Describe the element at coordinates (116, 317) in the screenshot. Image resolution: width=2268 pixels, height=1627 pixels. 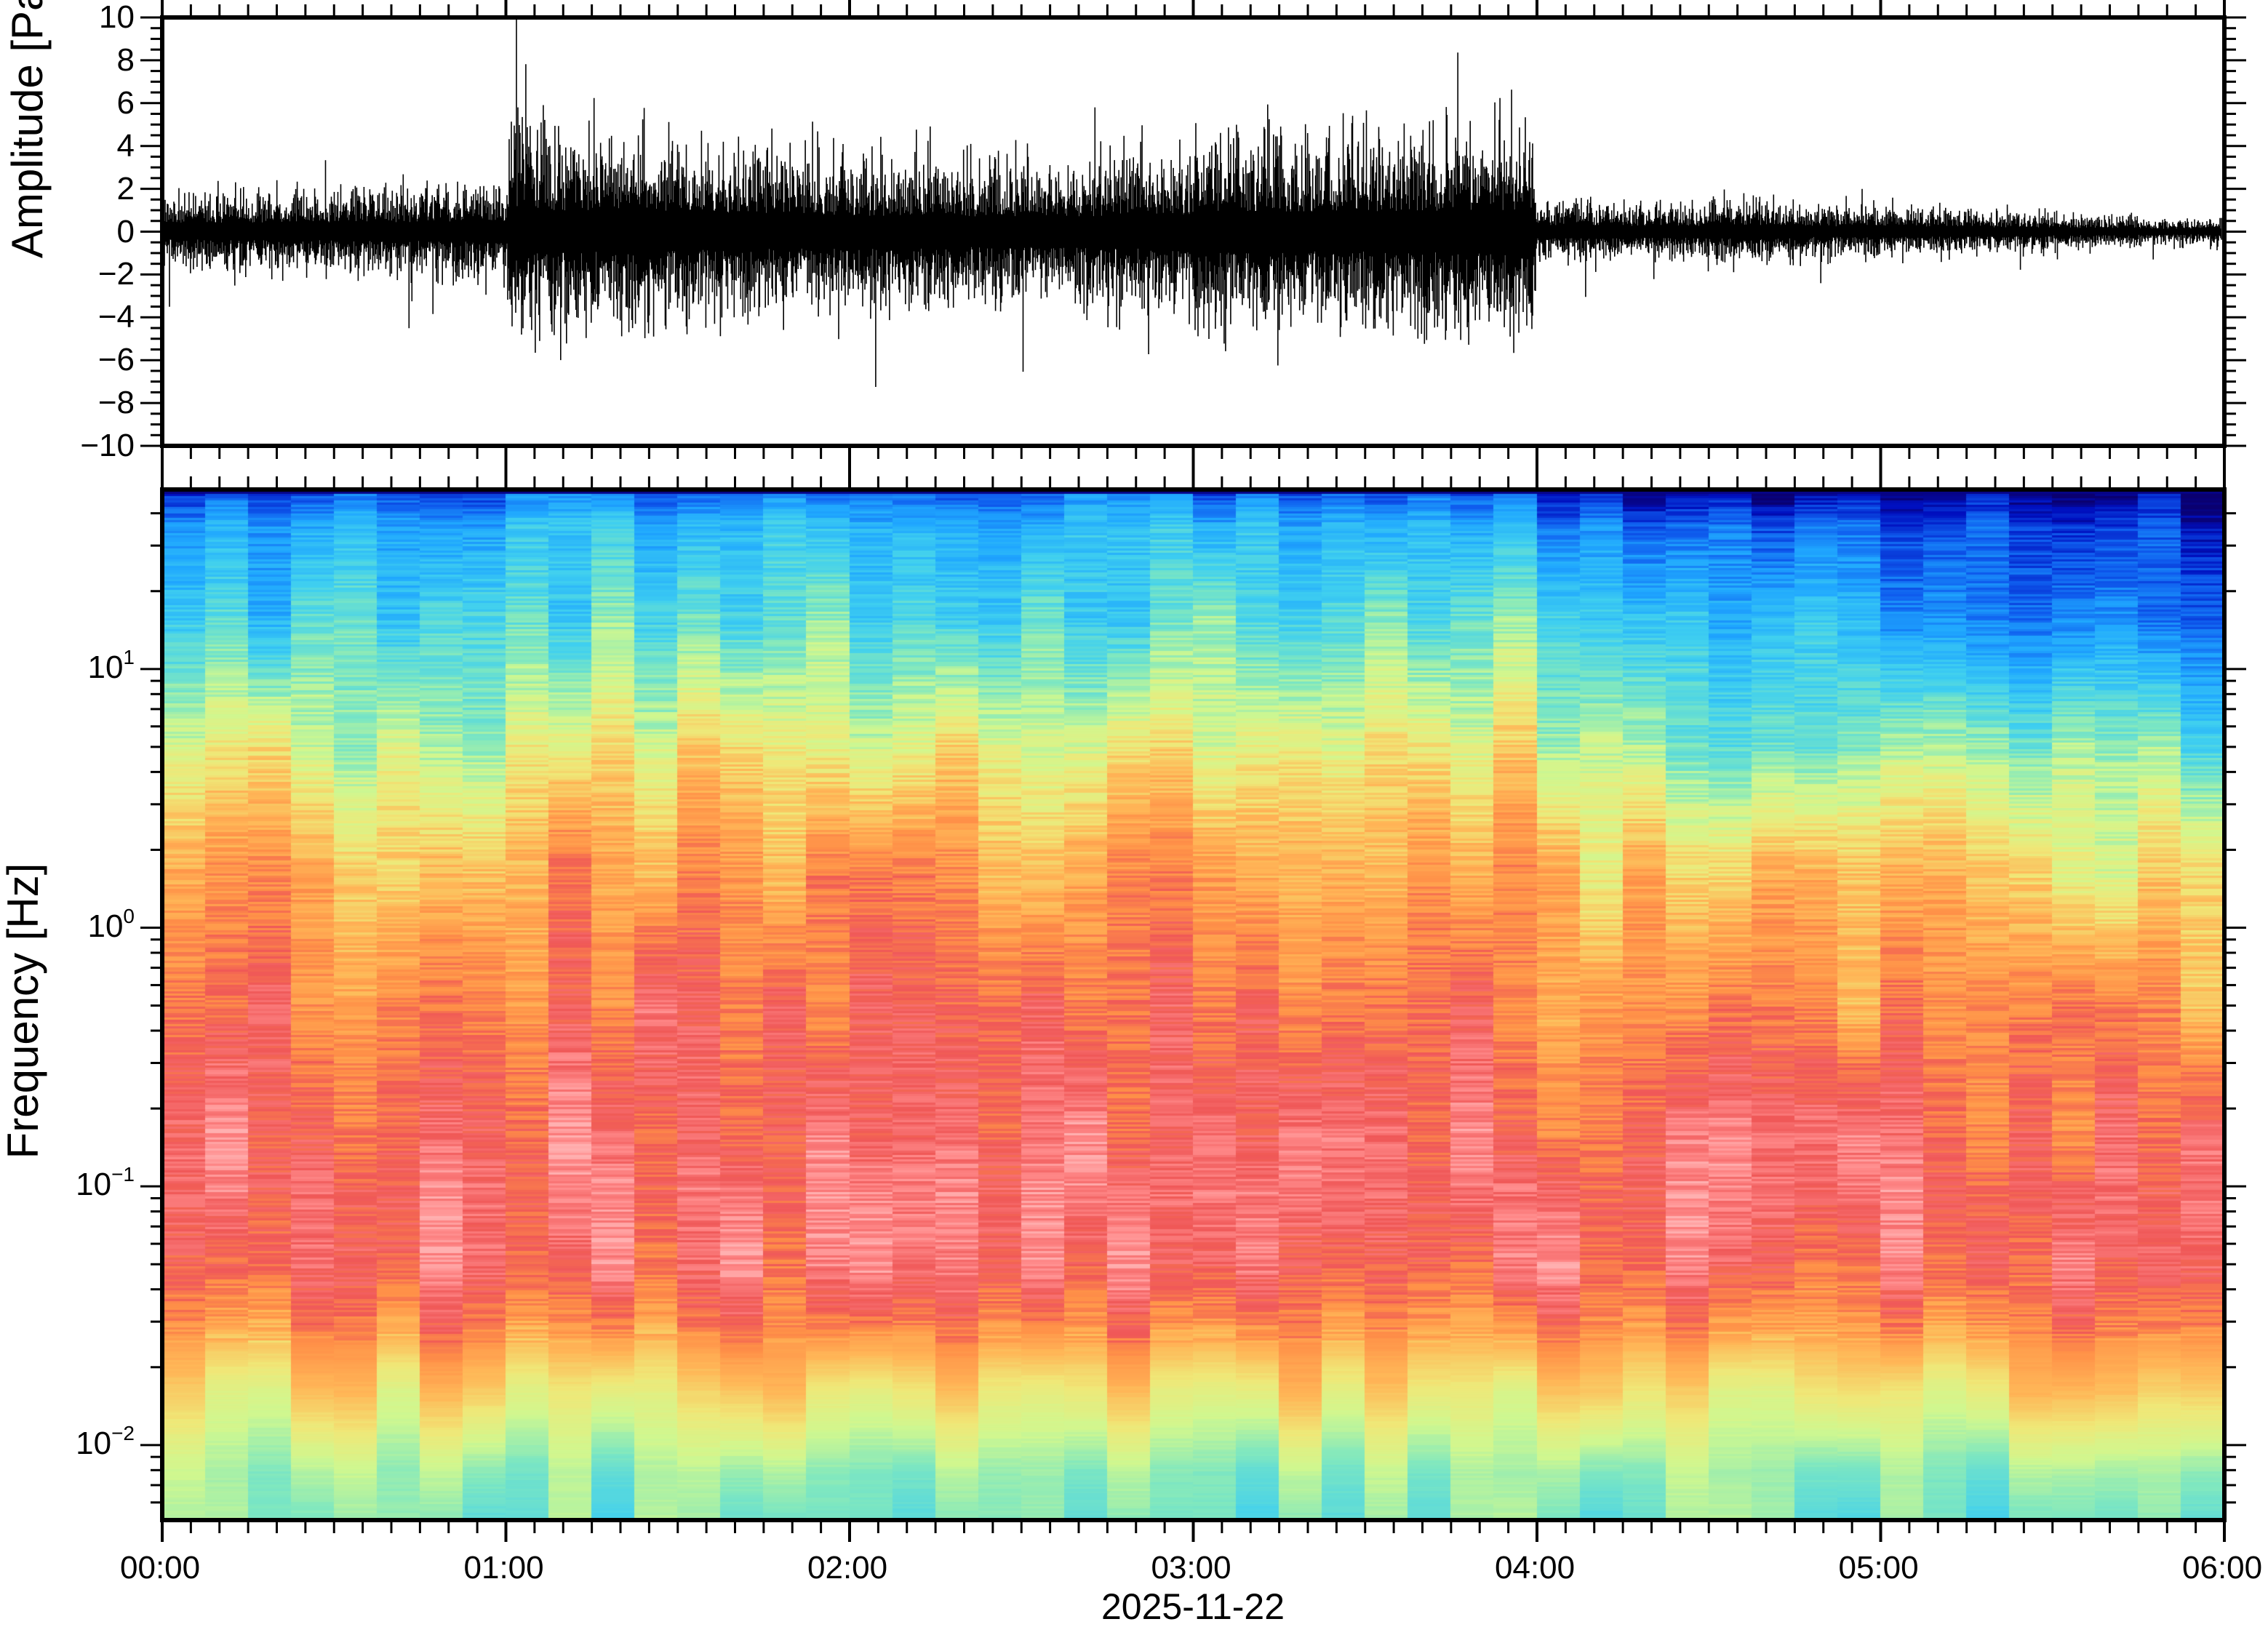
I see `amplitude-tick-label: −4` at that location.